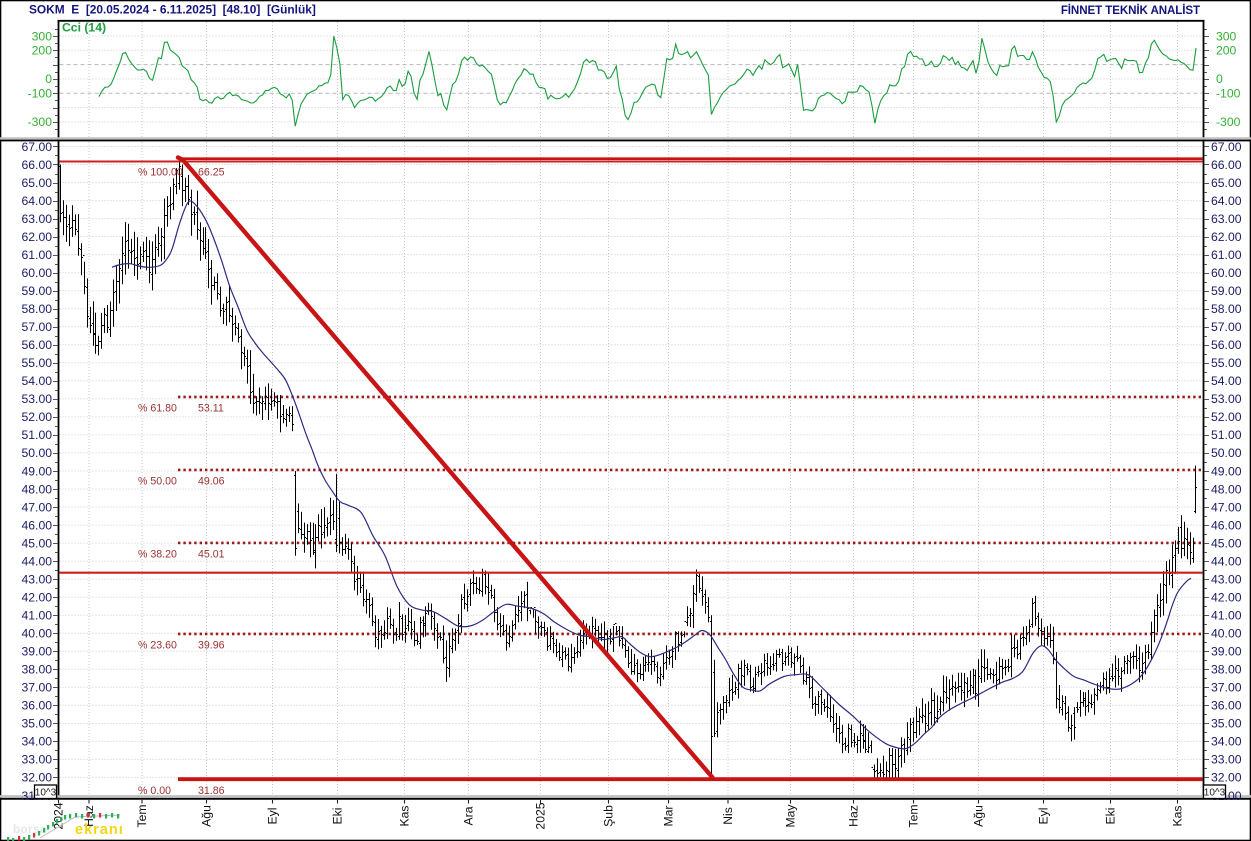 Image resolution: width=1251 pixels, height=841 pixels. Describe the element at coordinates (37, 381) in the screenshot. I see `svg-text: 54.00` at that location.